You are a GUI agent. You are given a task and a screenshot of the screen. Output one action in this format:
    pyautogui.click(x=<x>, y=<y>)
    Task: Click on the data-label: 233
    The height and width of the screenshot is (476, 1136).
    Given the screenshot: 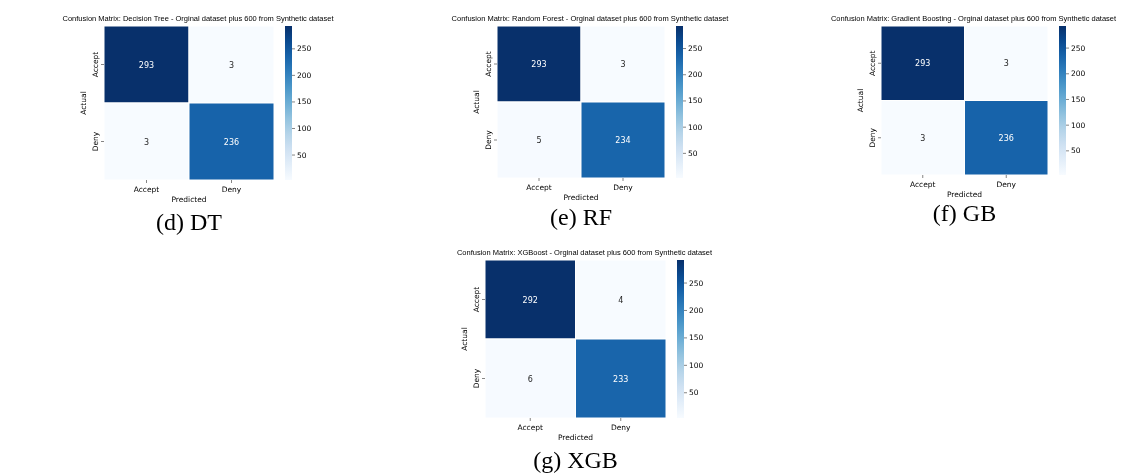 What is the action you would take?
    pyautogui.click(x=621, y=379)
    